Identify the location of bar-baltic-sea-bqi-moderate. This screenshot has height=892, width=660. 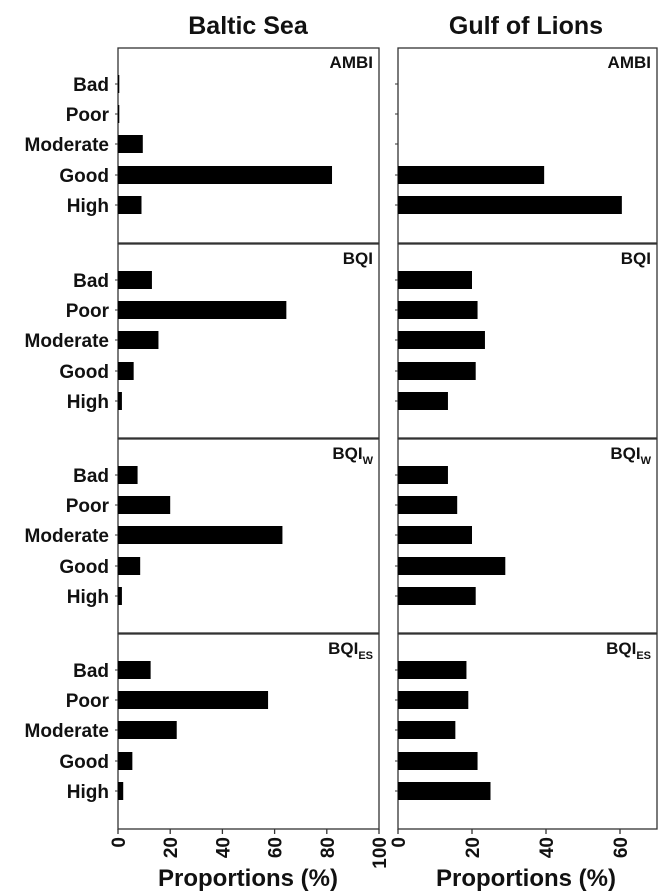
(138, 340).